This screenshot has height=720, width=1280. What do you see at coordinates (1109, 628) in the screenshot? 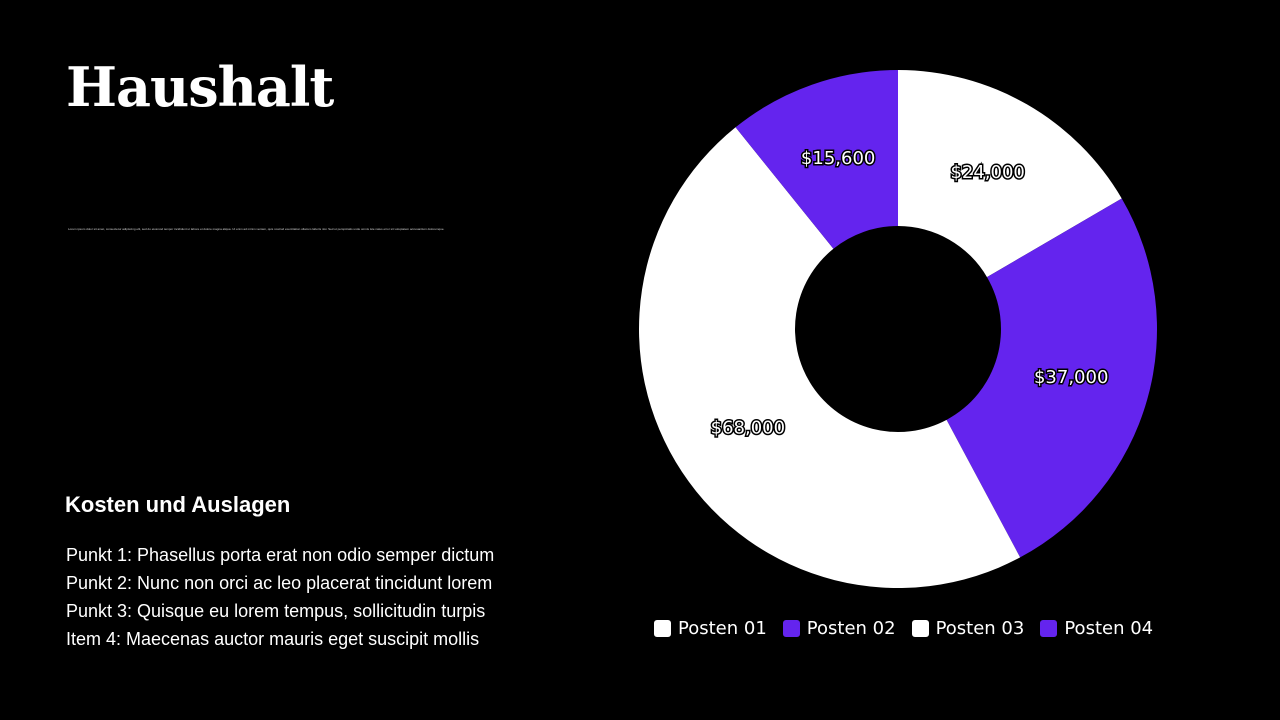
I see `legend-label: Posten 04` at bounding box center [1109, 628].